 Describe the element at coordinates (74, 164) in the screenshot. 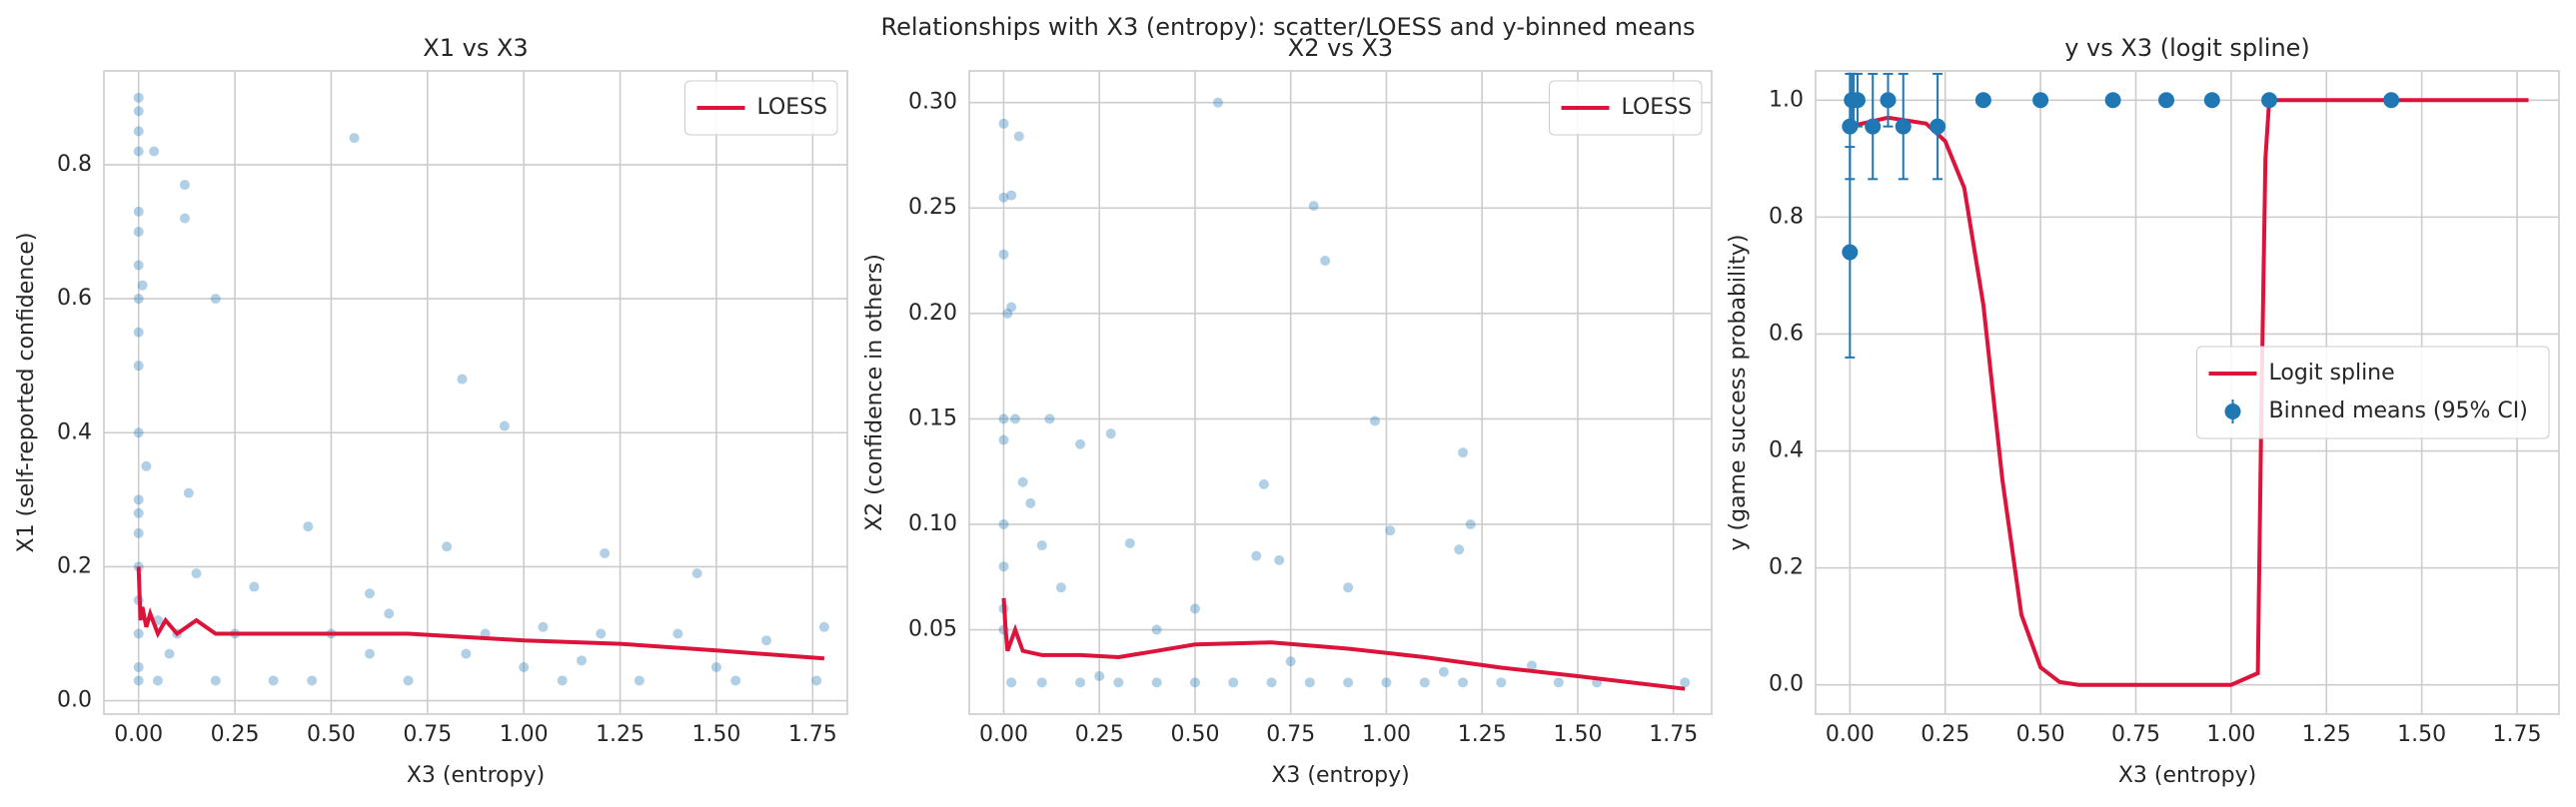

I see `y-tick-label: 0.8` at that location.